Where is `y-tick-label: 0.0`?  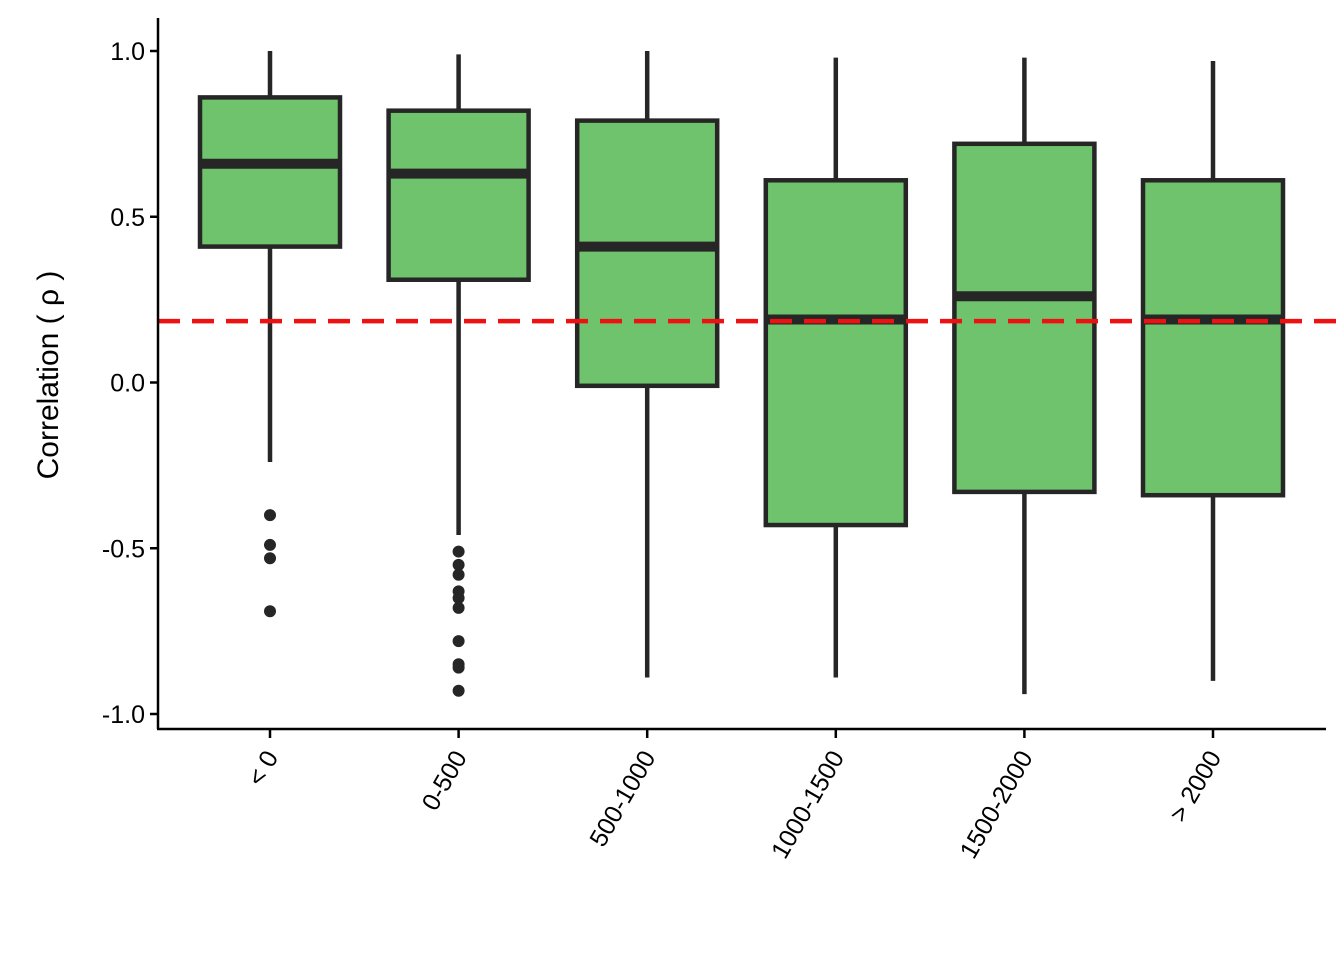
y-tick-label: 0.0 is located at coordinates (127, 384).